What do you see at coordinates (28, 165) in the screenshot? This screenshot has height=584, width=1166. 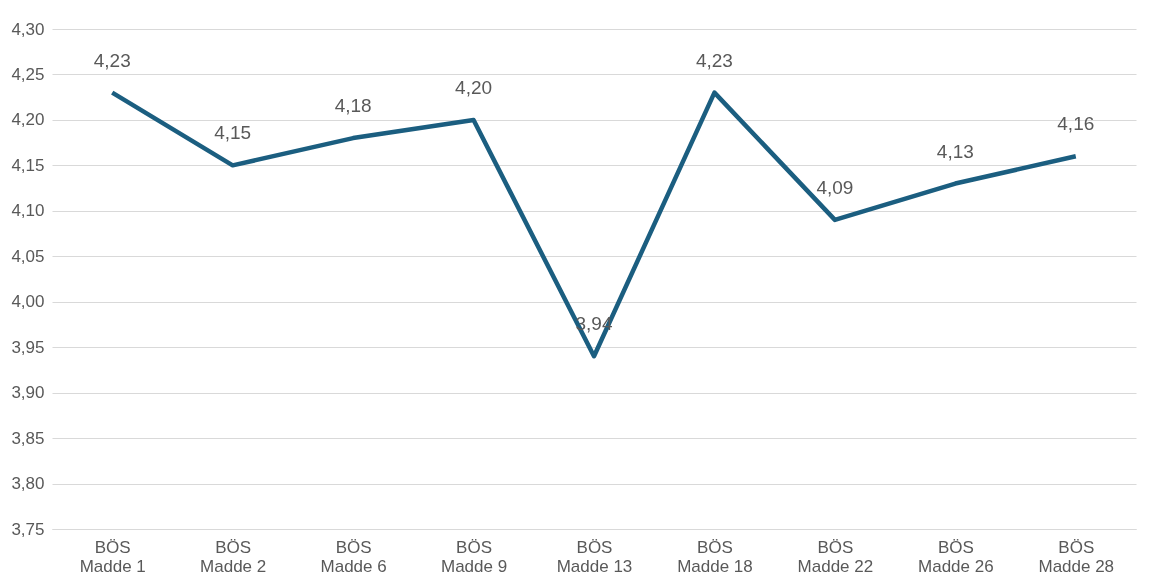 I see `y-tick-label: 4,15` at bounding box center [28, 165].